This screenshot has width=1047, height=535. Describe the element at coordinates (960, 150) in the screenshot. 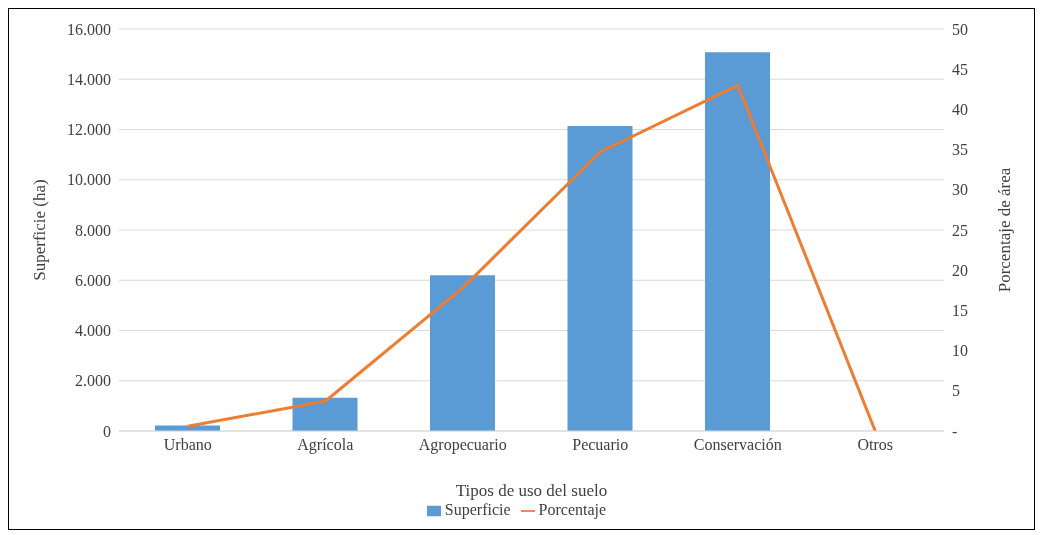

I see `y2-tick-label: 35` at that location.